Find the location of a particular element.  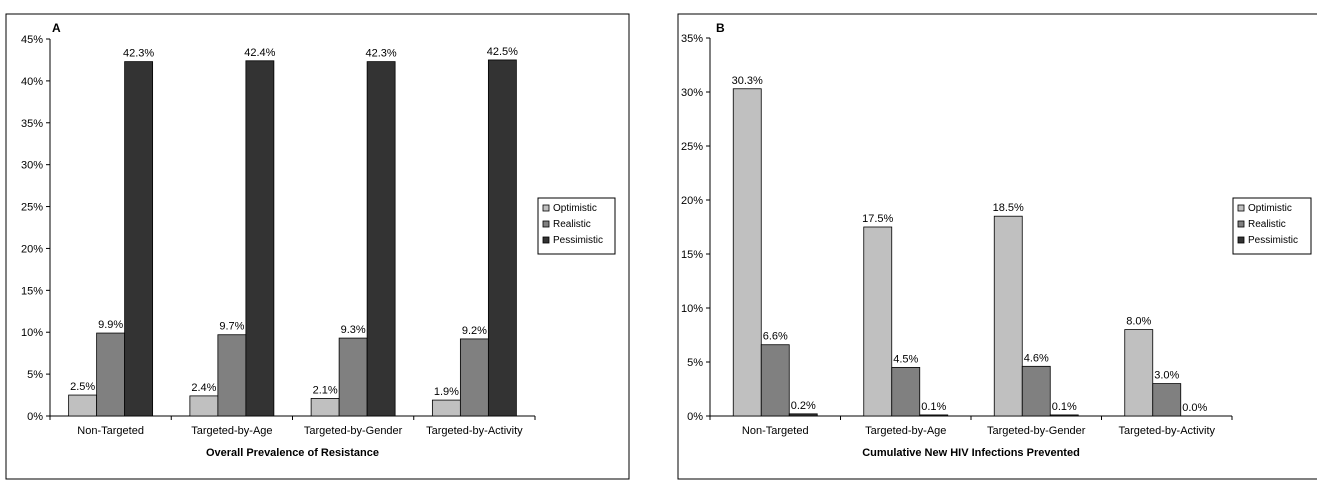

data-label: 2.1% is located at coordinates (325, 390).